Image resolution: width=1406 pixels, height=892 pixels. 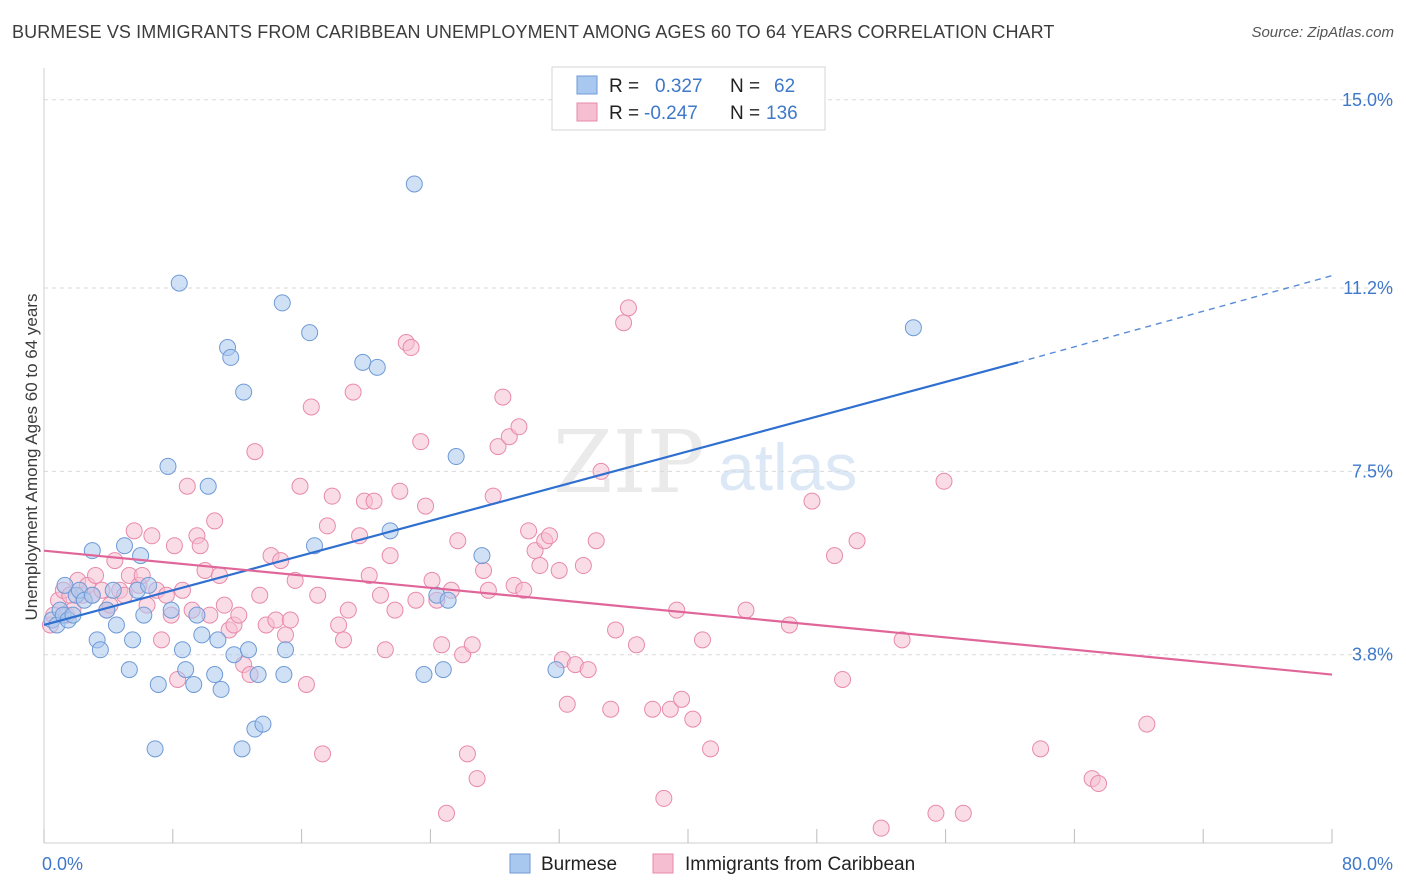 I want to click on caribbean-swatch, so click(x=587, y=112).